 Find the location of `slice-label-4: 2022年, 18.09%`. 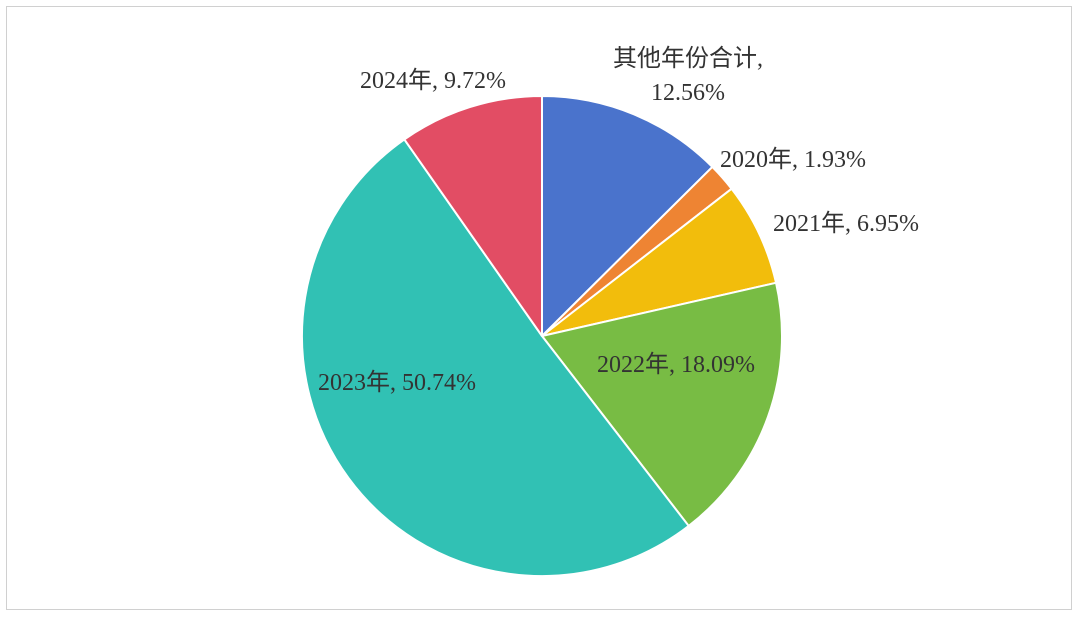

slice-label-4: 2022年, 18.09% is located at coordinates (676, 364).